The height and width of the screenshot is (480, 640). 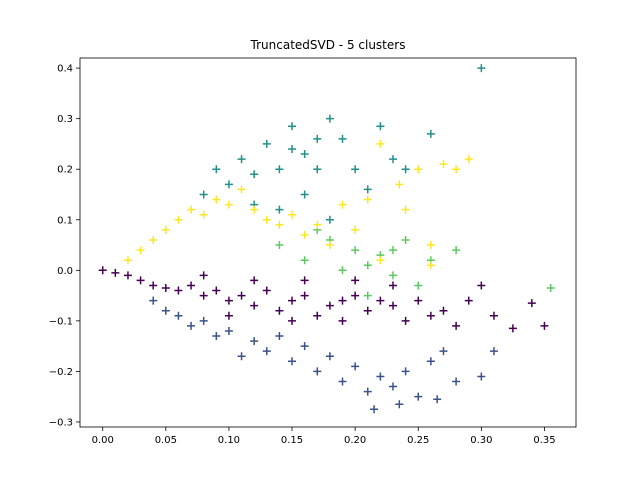 What do you see at coordinates (65, 271) in the screenshot?
I see `y-tick-label: 0.0` at bounding box center [65, 271].